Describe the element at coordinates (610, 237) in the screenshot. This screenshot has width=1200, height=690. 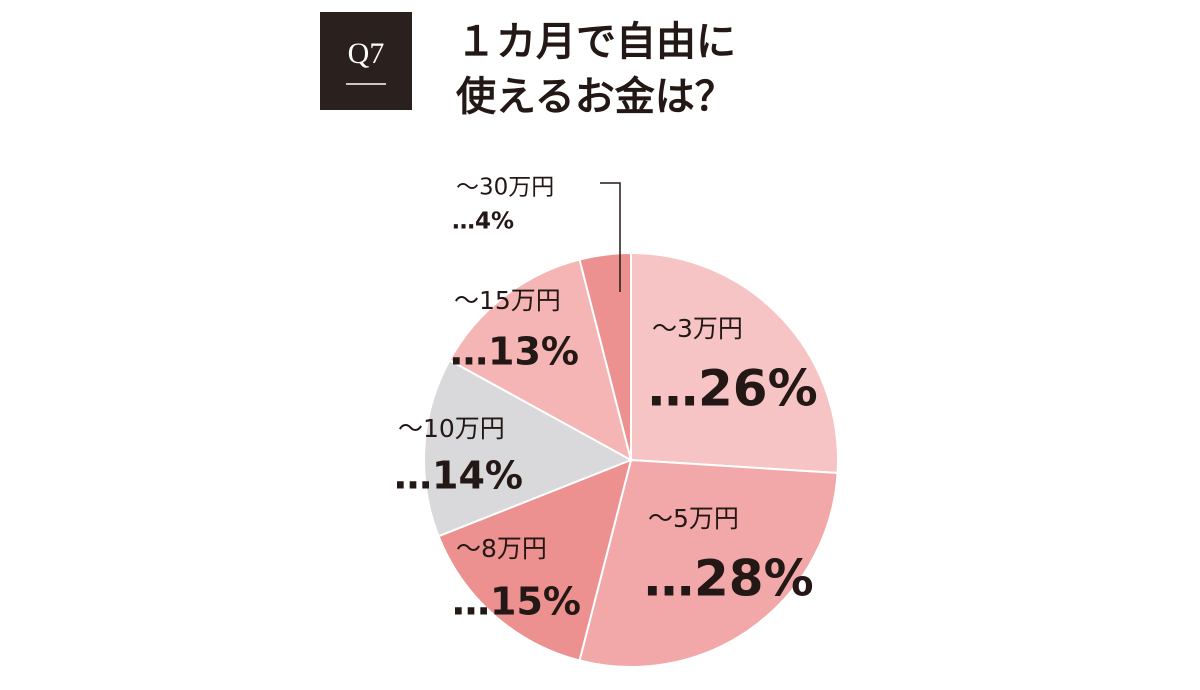
I see `leader-line` at that location.